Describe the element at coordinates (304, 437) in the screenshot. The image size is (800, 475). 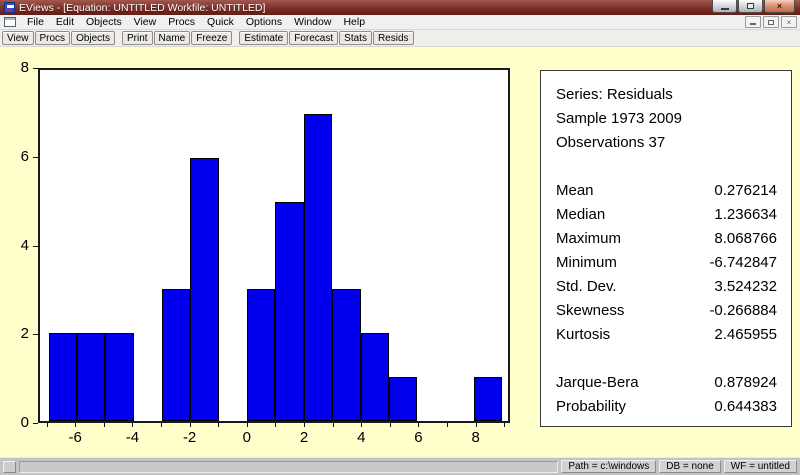
I see `x-tick-label-2: 2` at that location.